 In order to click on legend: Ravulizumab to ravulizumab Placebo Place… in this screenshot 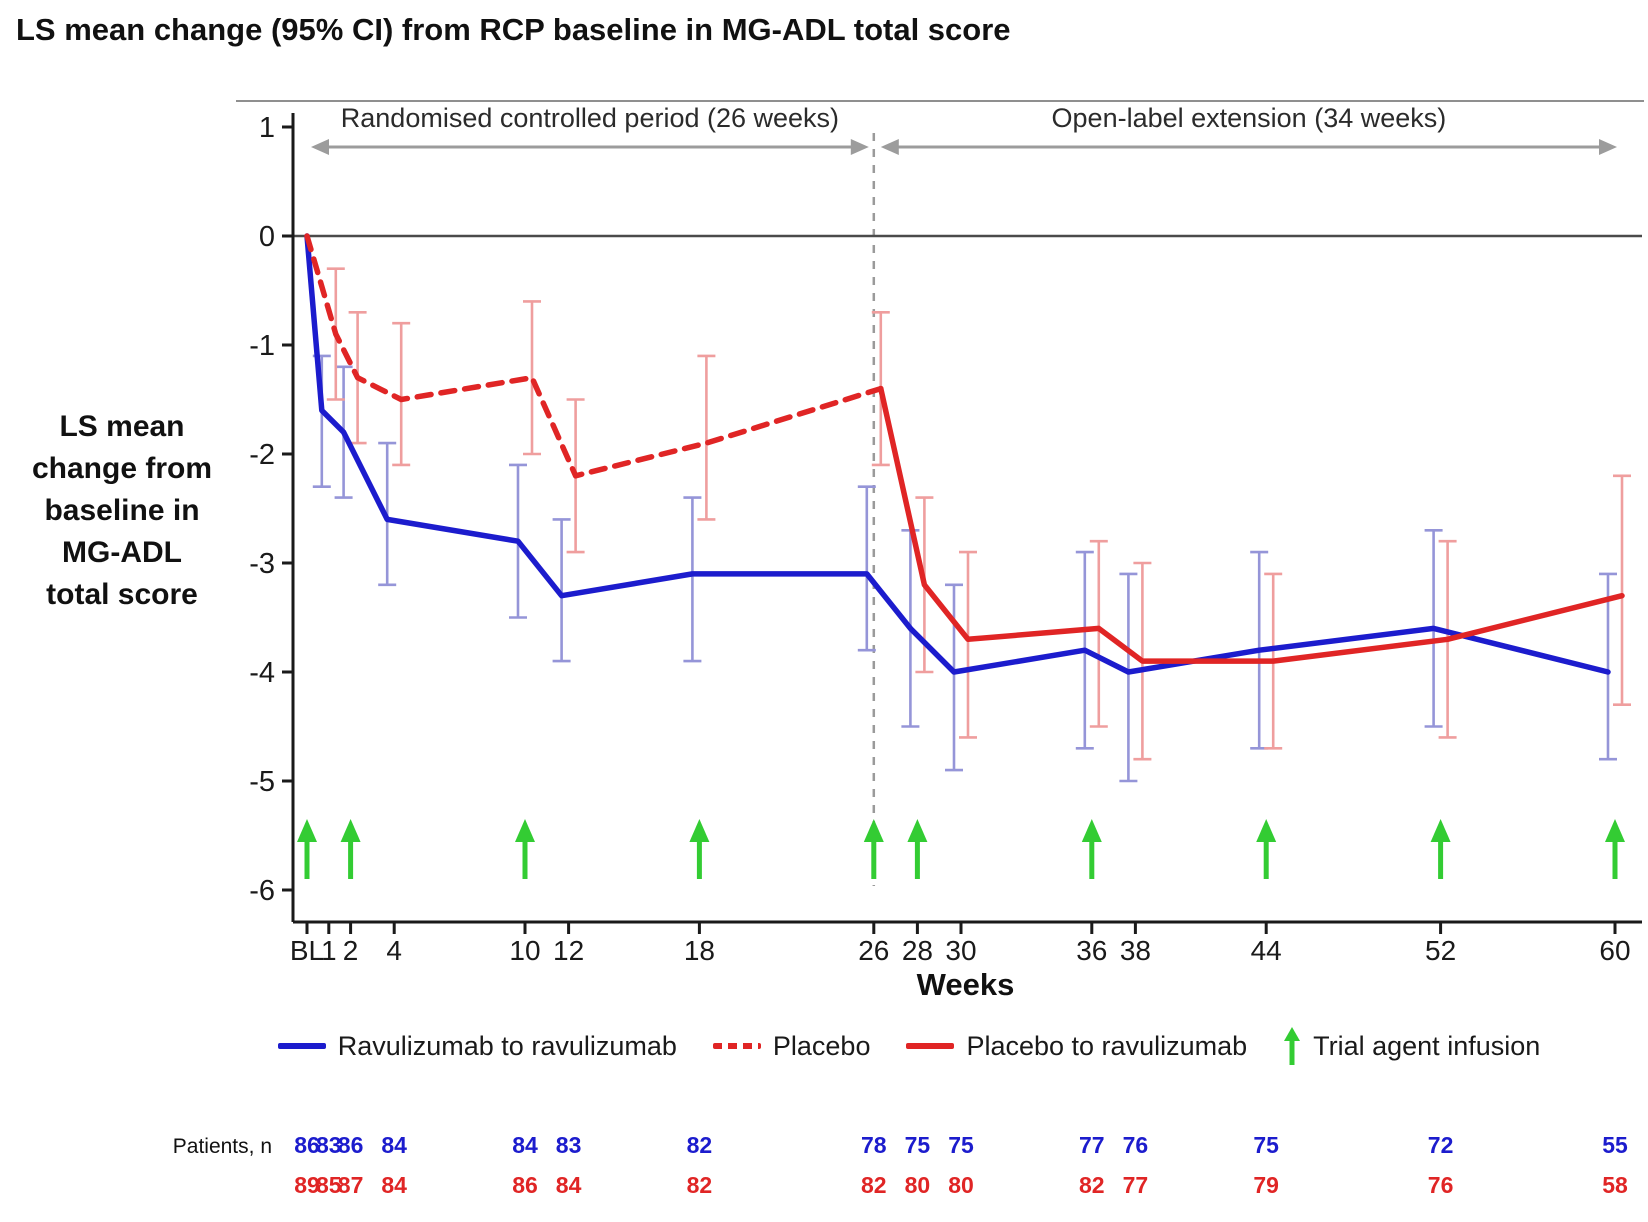, I will do `click(909, 1046)`.